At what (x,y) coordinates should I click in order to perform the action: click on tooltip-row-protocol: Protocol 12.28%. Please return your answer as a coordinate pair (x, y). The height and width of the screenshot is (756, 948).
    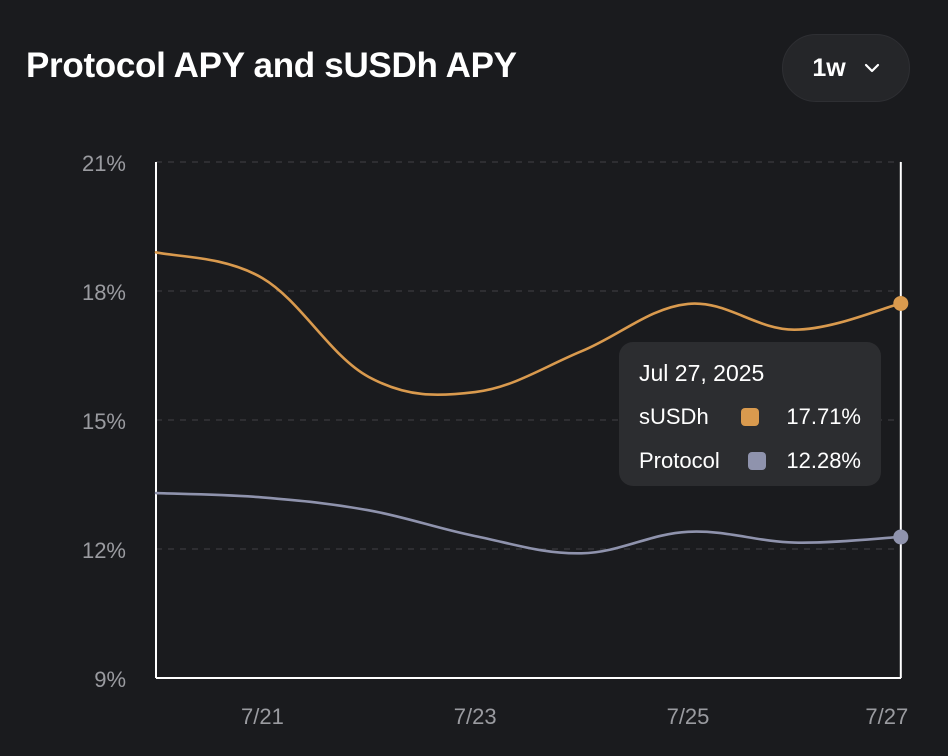
    Looking at the image, I should click on (750, 468).